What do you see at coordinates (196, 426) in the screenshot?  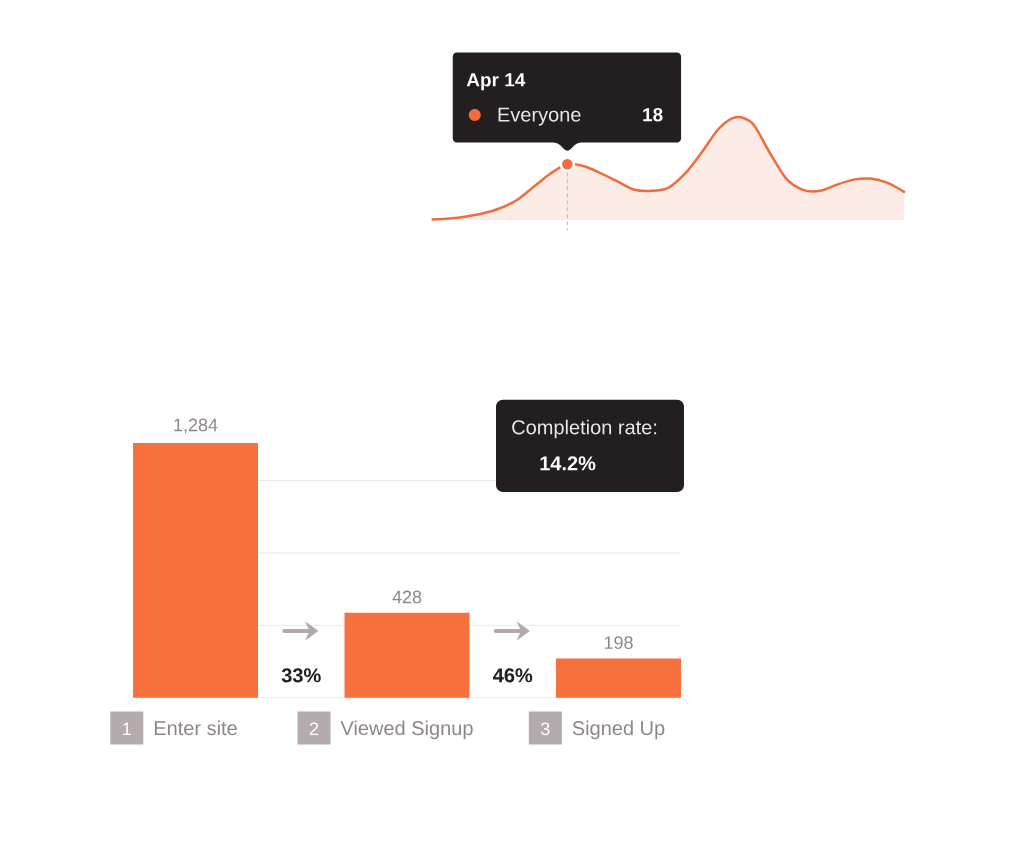 I see `data-label: 1,284` at bounding box center [196, 426].